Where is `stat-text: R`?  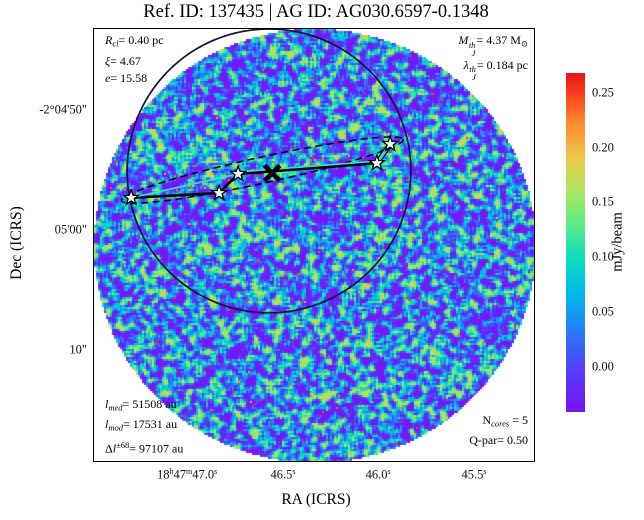 stat-text: R is located at coordinates (109, 40).